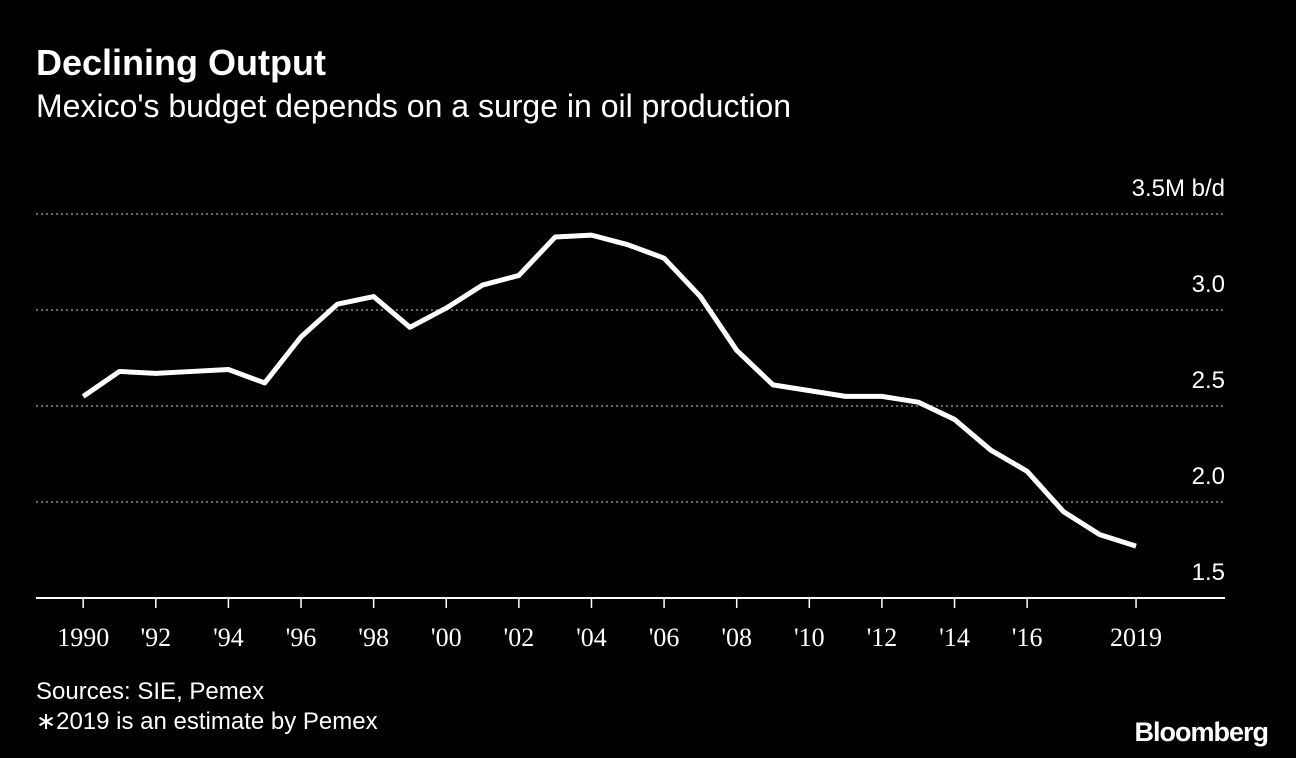  What do you see at coordinates (954, 637) in the screenshot?
I see `x-tick-label: '14` at bounding box center [954, 637].